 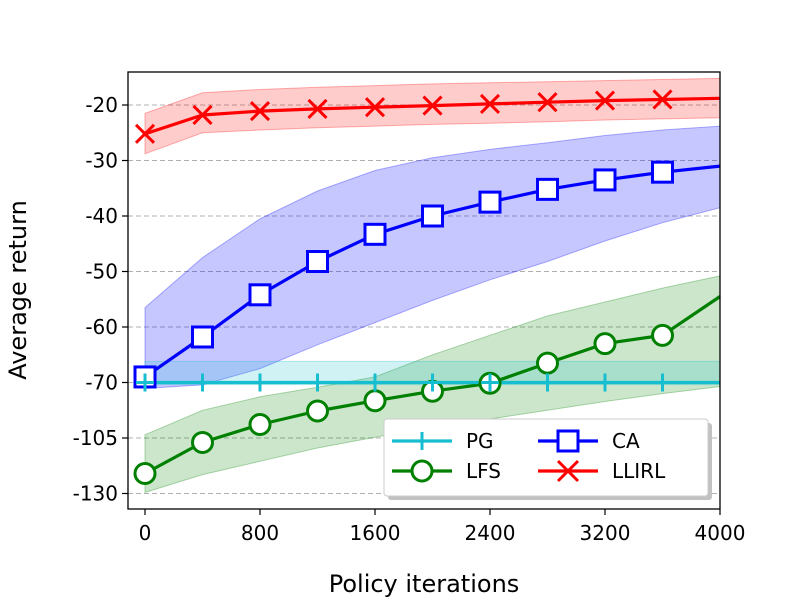 I want to click on x-tick-label: 3200, so click(x=605, y=533).